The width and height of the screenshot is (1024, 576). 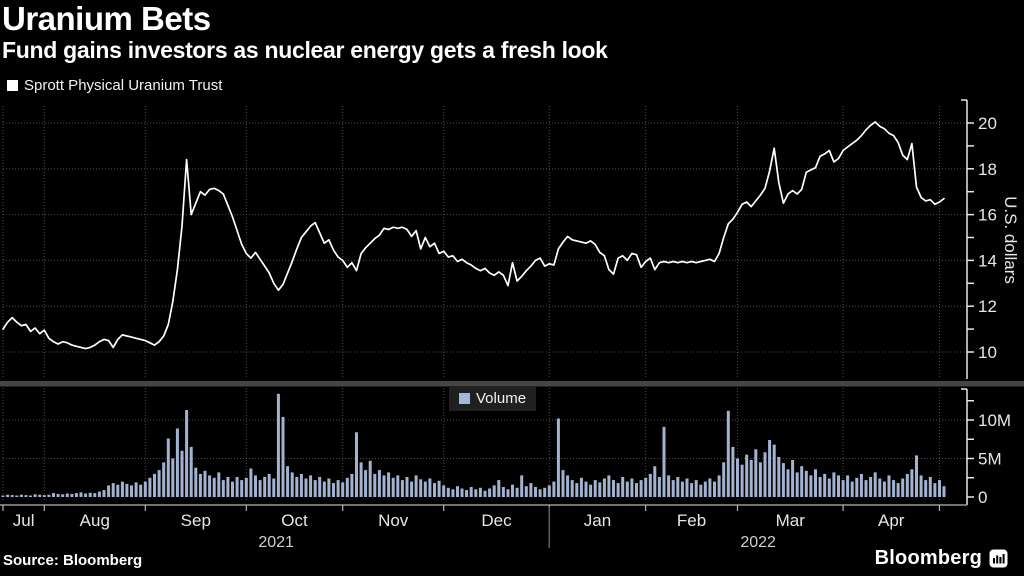 I want to click on svg-text: Aug, so click(x=95, y=520).